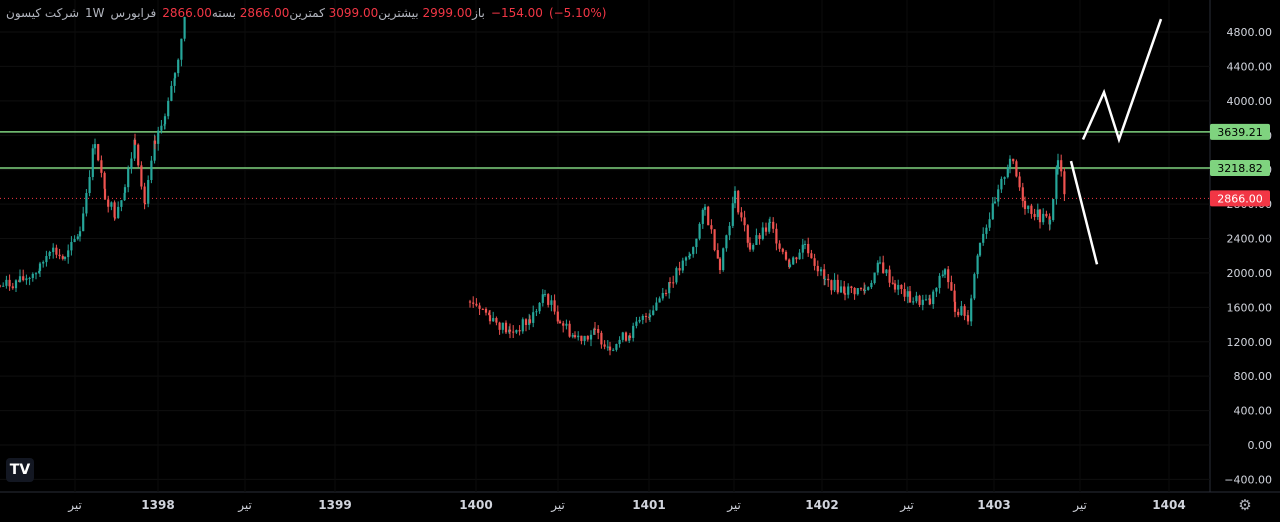 This screenshot has width=1280, height=522. I want to click on trend-line-annotation, so click(1084, 212).